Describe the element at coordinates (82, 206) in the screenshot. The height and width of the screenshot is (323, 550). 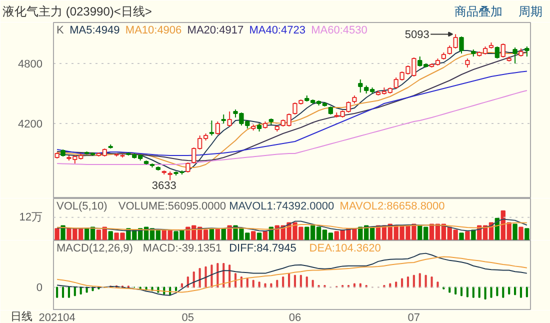
I see `chart-subtitle: VOL(5,10)` at that location.